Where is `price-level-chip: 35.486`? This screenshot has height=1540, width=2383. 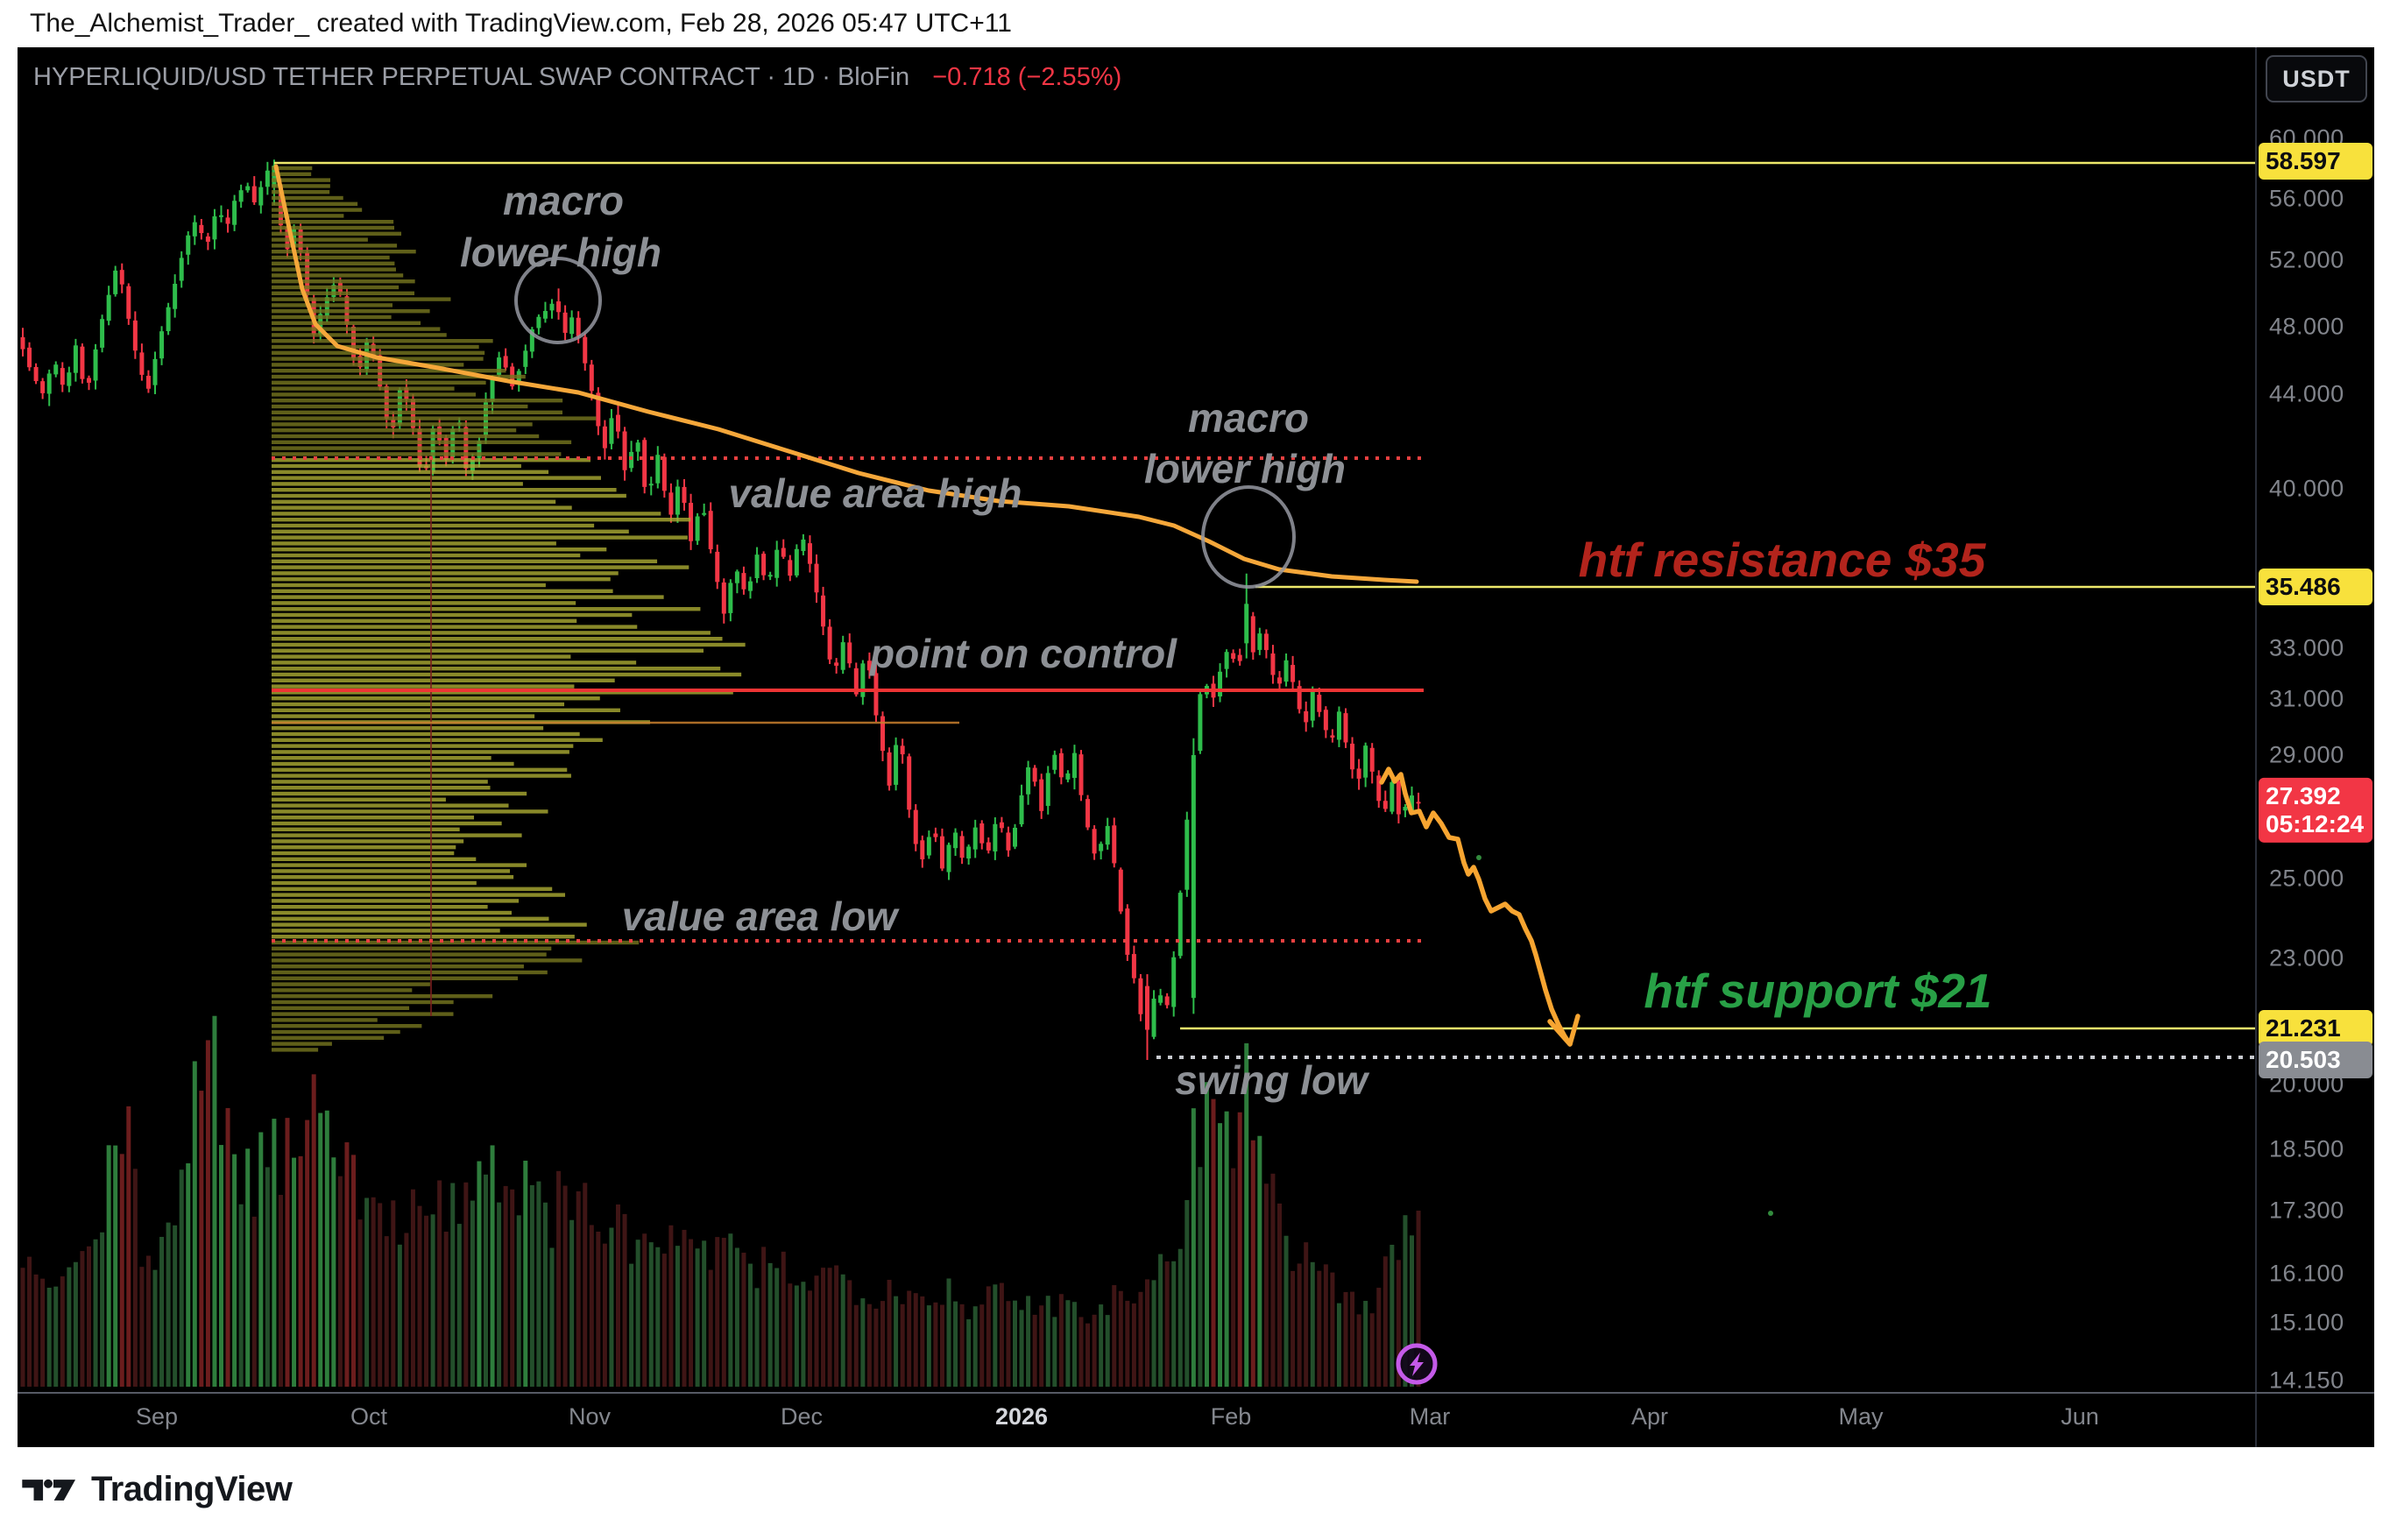 price-level-chip: 35.486 is located at coordinates (2315, 587).